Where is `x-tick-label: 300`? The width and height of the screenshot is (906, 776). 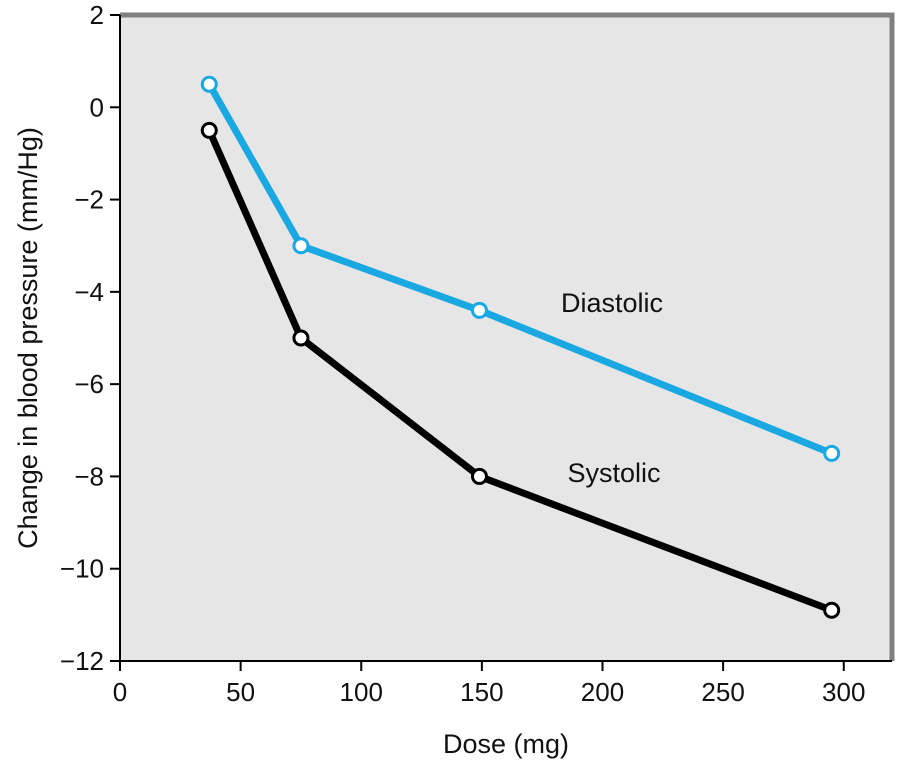
x-tick-label: 300 is located at coordinates (843, 692).